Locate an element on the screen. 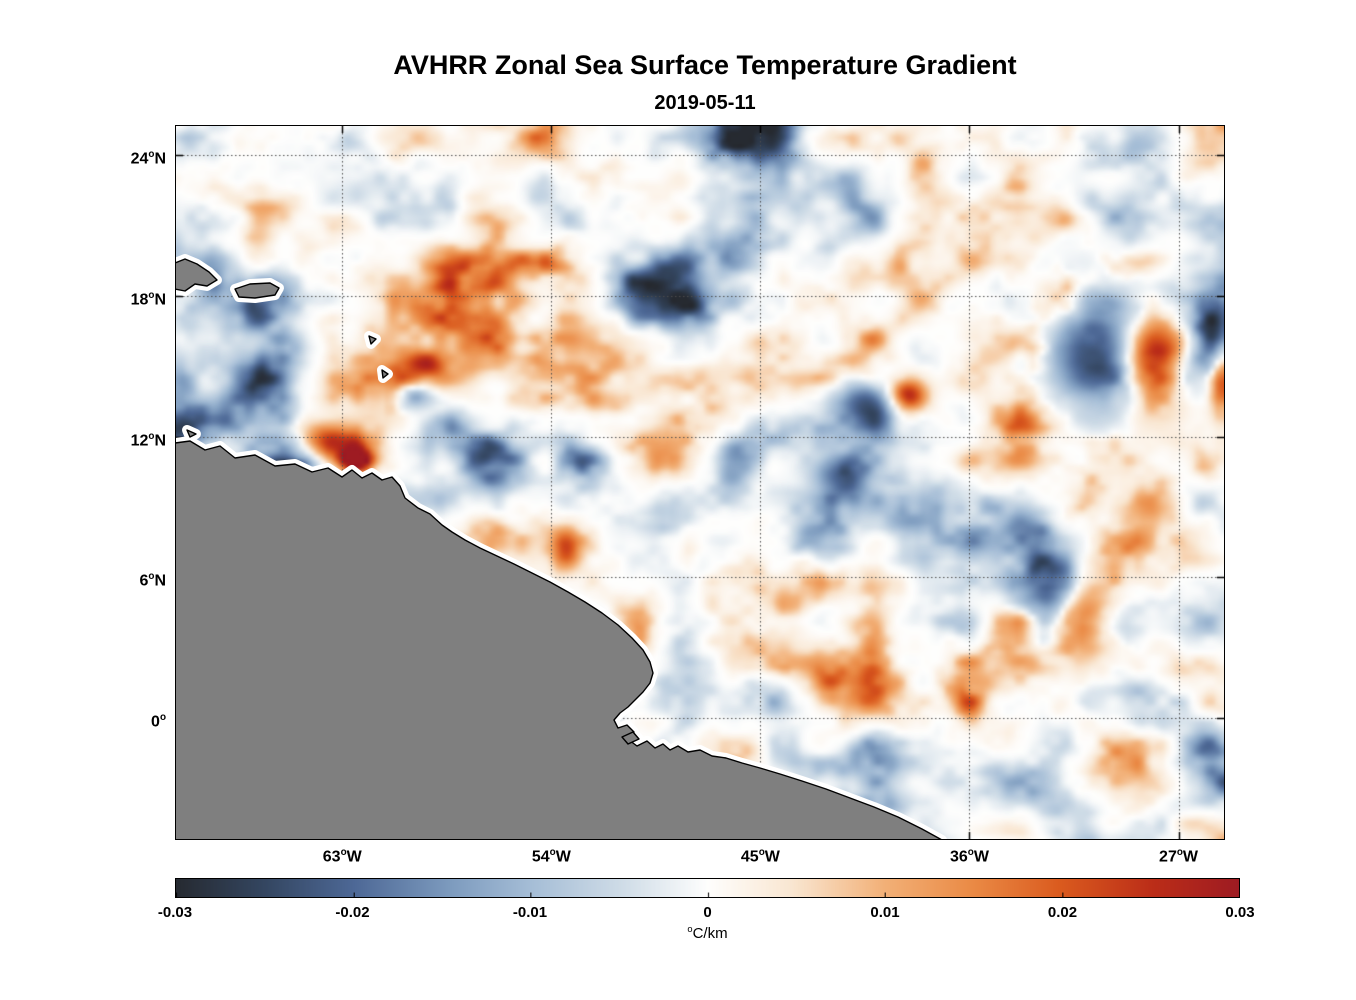  colorbar-tick-label: 0 is located at coordinates (707, 912).